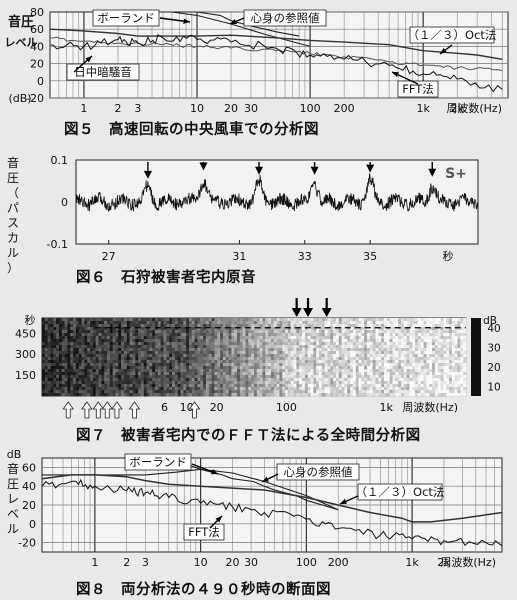 Image resolution: width=517 pixels, height=600 pixels. Describe the element at coordinates (251, 108) in the screenshot. I see `fig5-xtick: 30` at that location.